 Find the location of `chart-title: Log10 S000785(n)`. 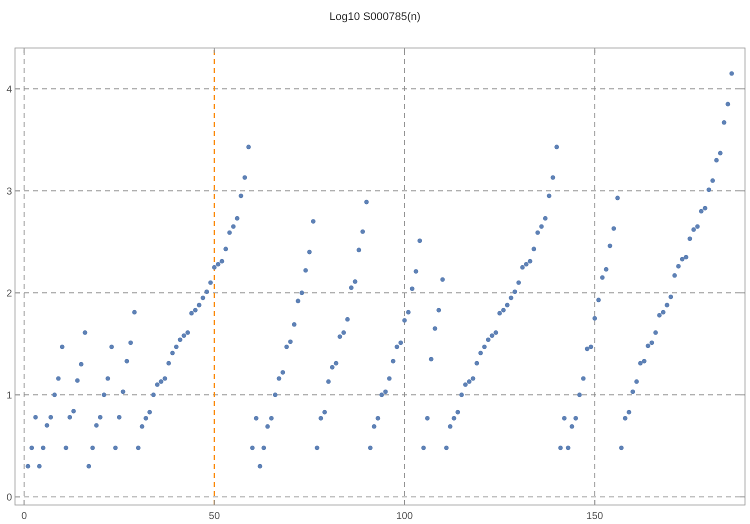

chart-title: Log10 S000785(n) is located at coordinates (375, 17).